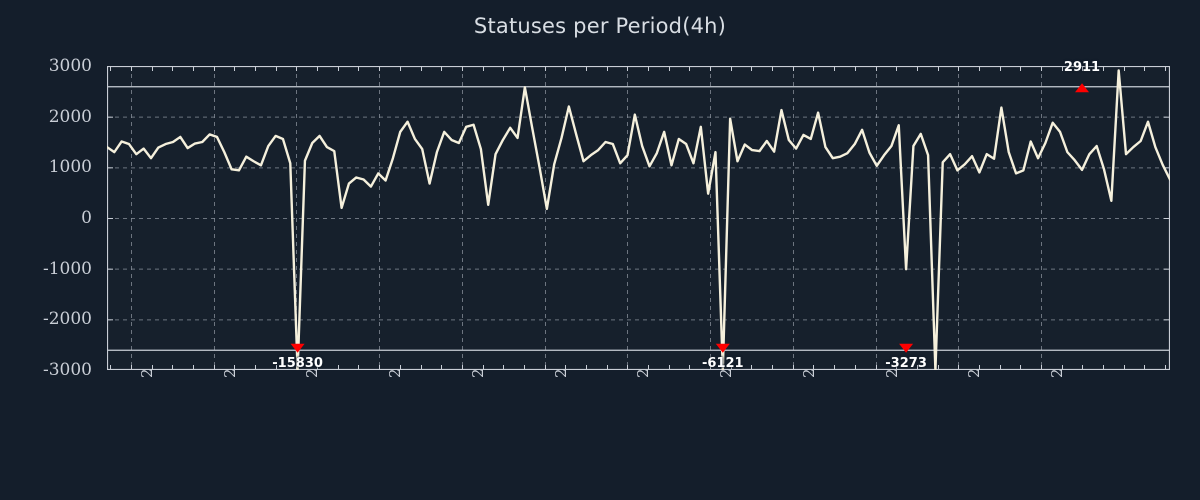 This screenshot has width=1200, height=500. I want to click on annotation-label: -6121, so click(723, 363).